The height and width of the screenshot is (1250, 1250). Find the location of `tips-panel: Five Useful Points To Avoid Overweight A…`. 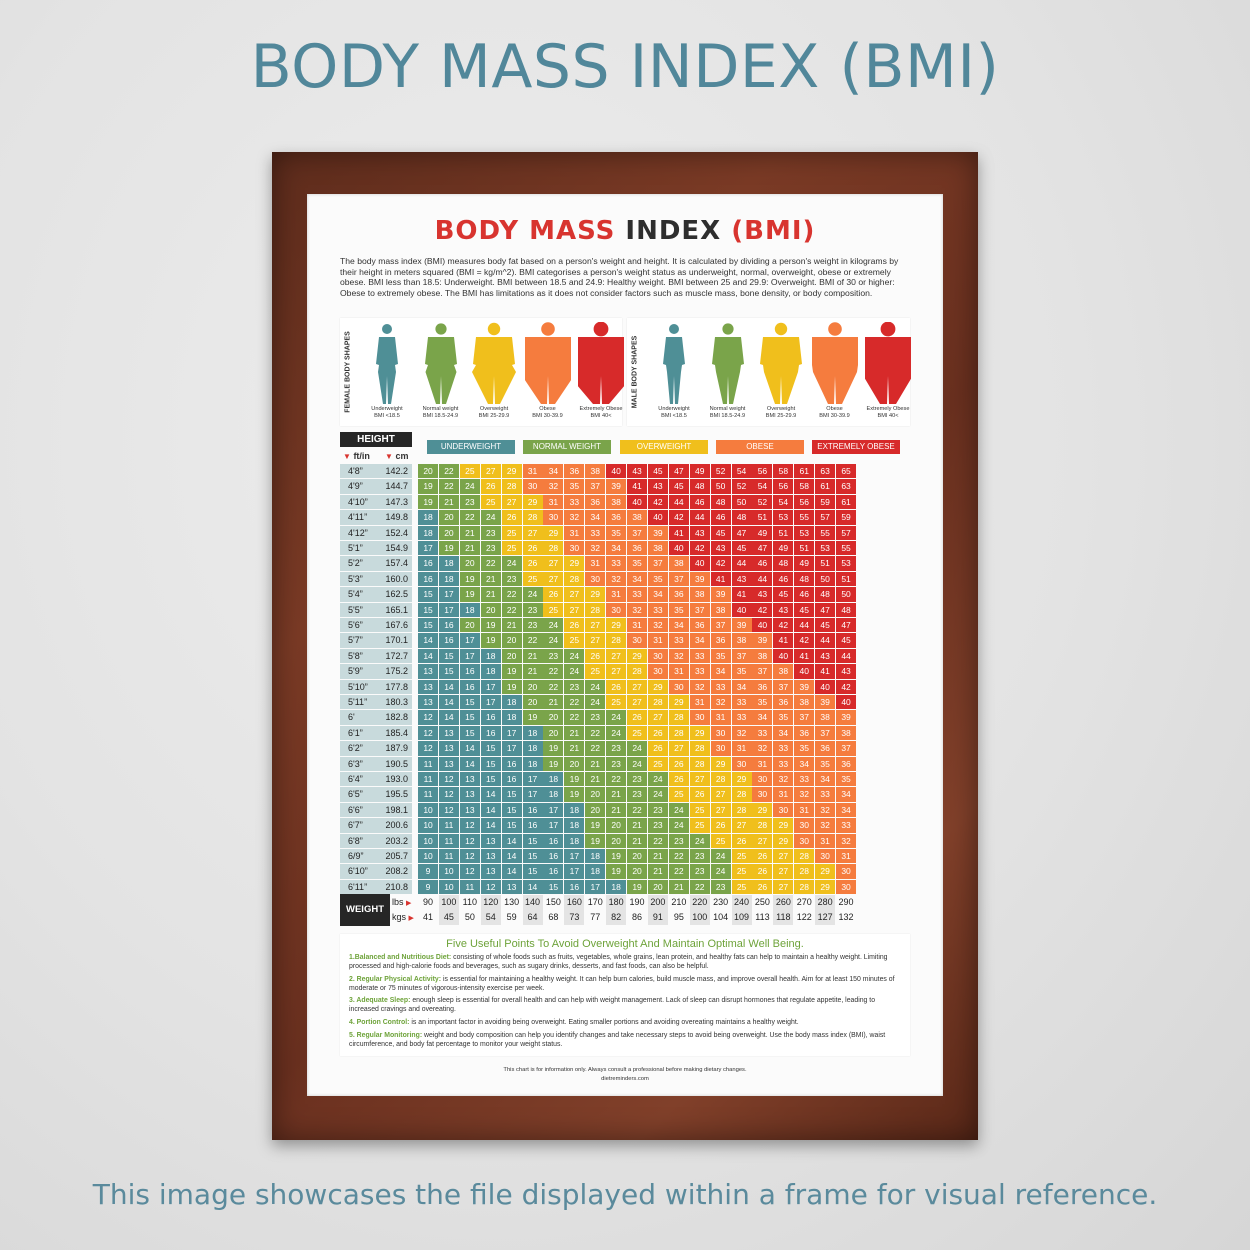

tips-panel: Five Useful Points To Avoid Overweight A… is located at coordinates (625, 995).